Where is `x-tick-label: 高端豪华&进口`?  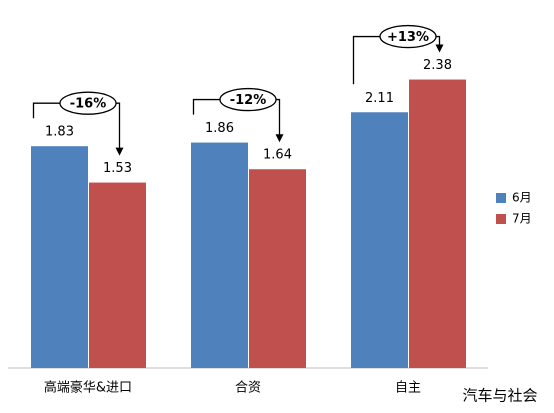
x-tick-label: 高端豪华&进口 is located at coordinates (88, 388).